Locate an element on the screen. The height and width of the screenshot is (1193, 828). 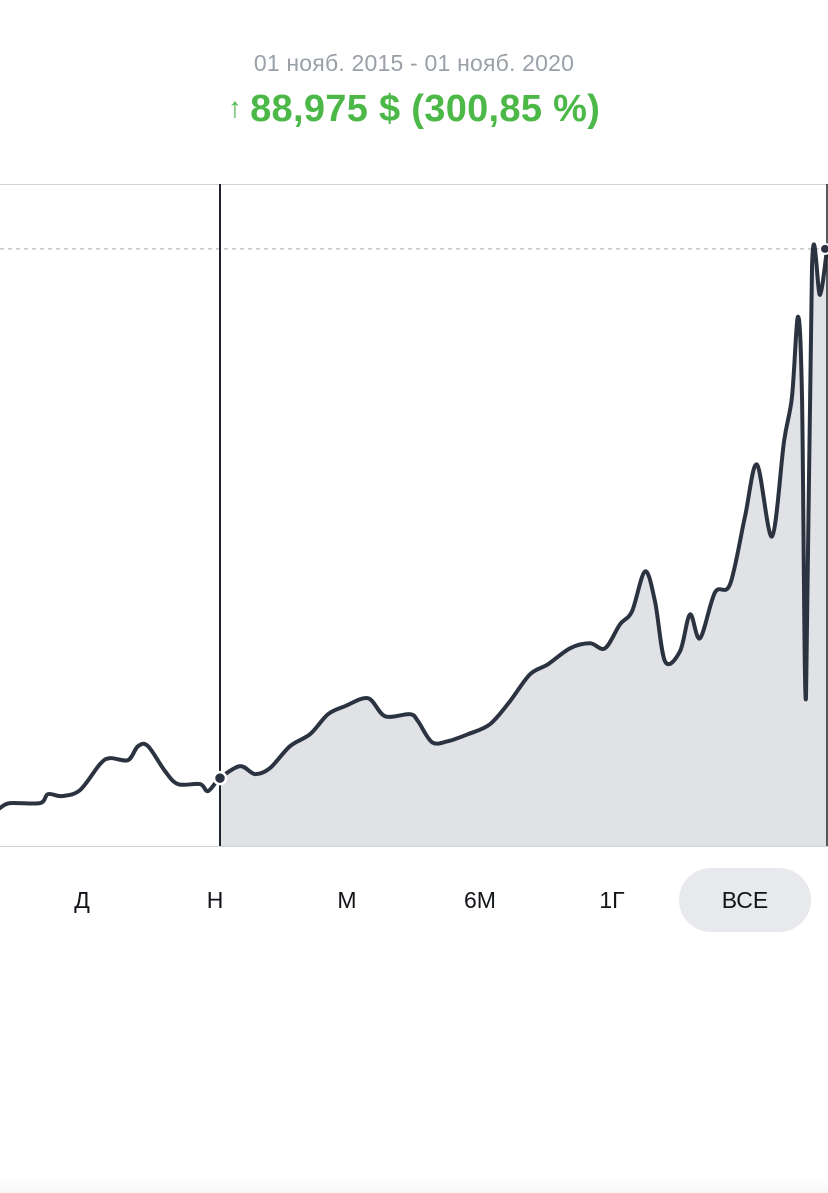
change-summary: ↑ 88,975 $ (300,85 %) is located at coordinates (414, 109).